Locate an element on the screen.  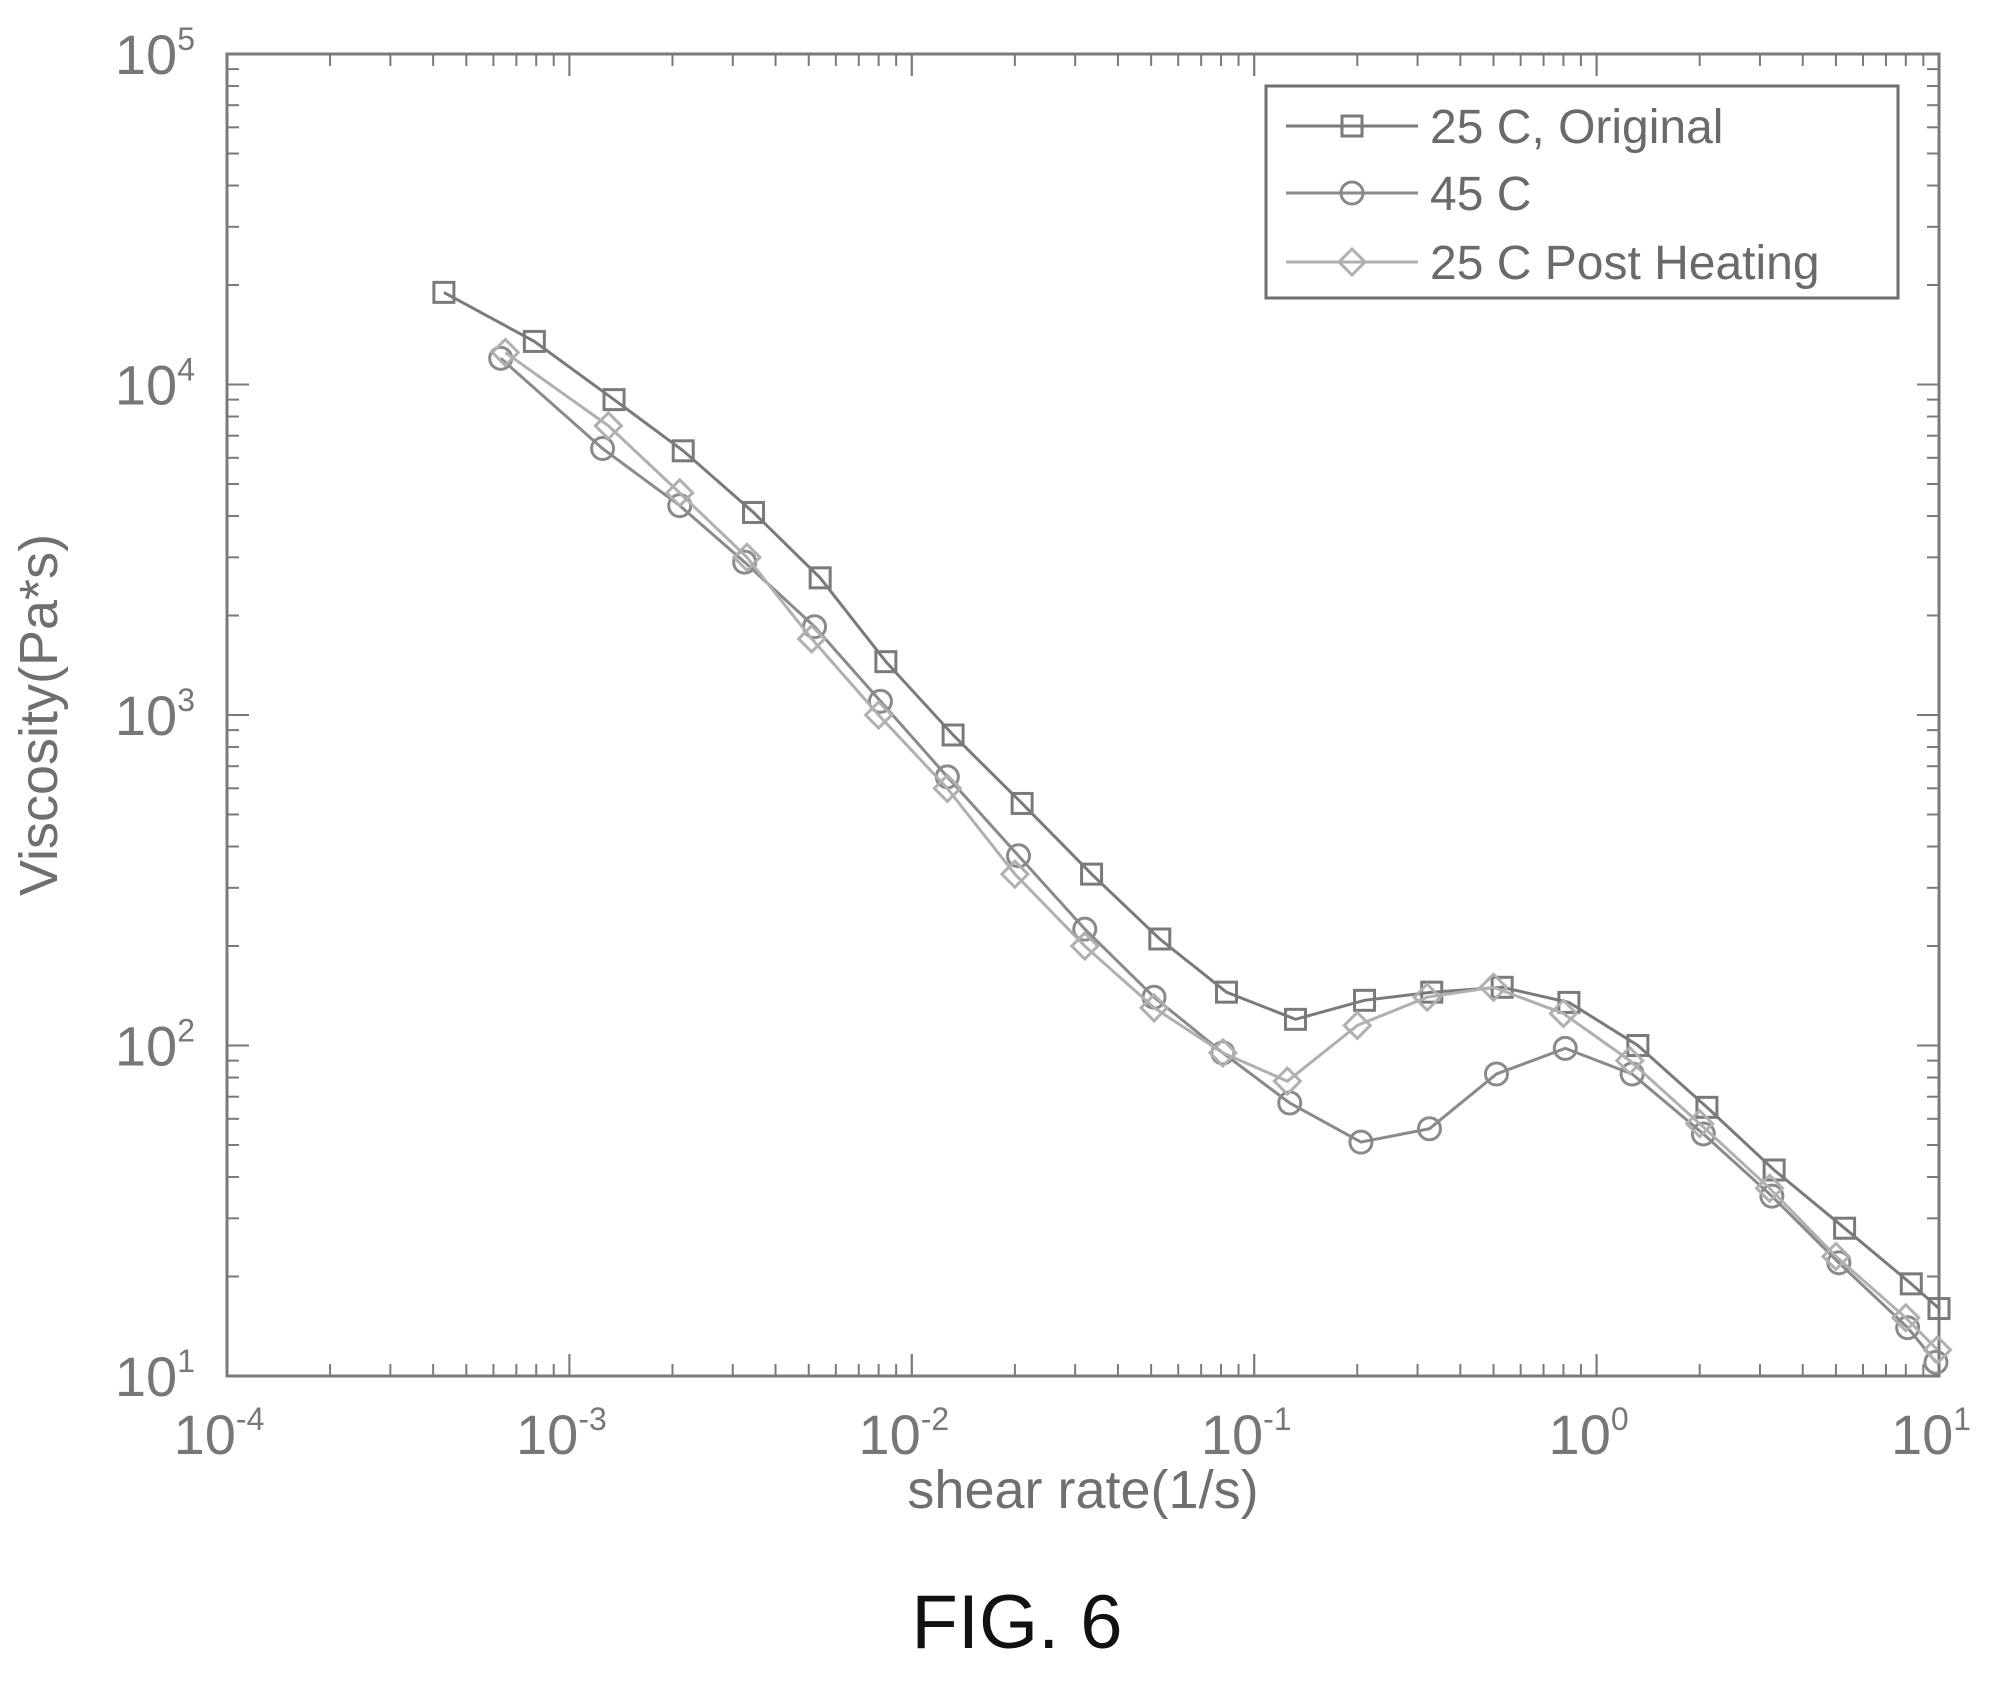
x-tick-label: 10¹ is located at coordinates (1931, 1433).